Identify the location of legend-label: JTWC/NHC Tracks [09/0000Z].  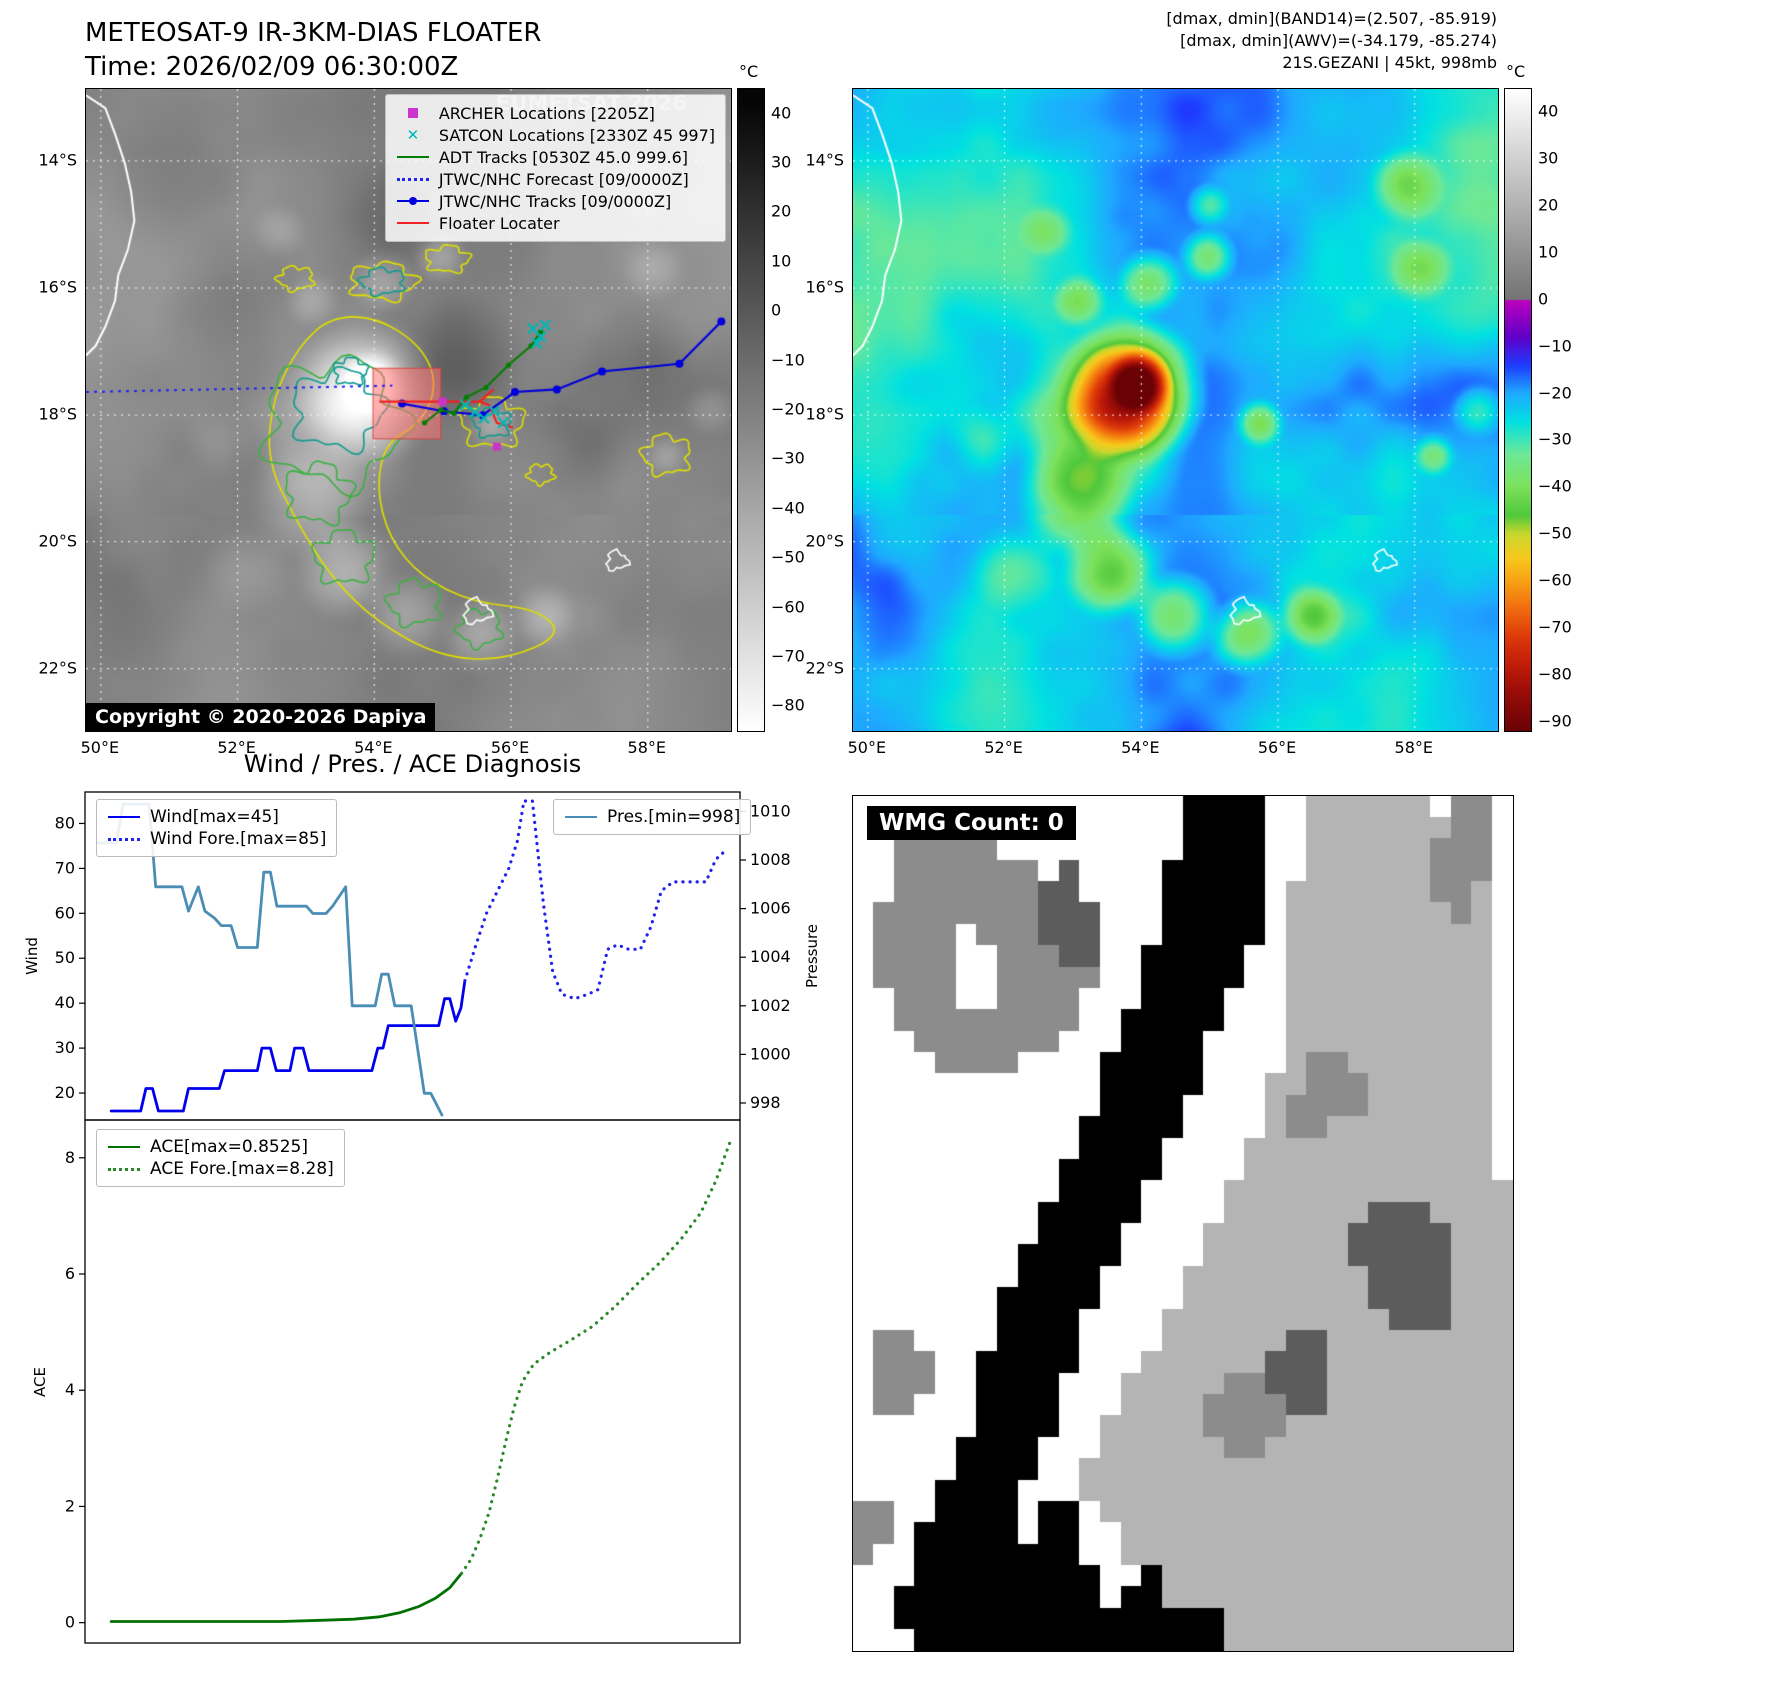
(555, 201).